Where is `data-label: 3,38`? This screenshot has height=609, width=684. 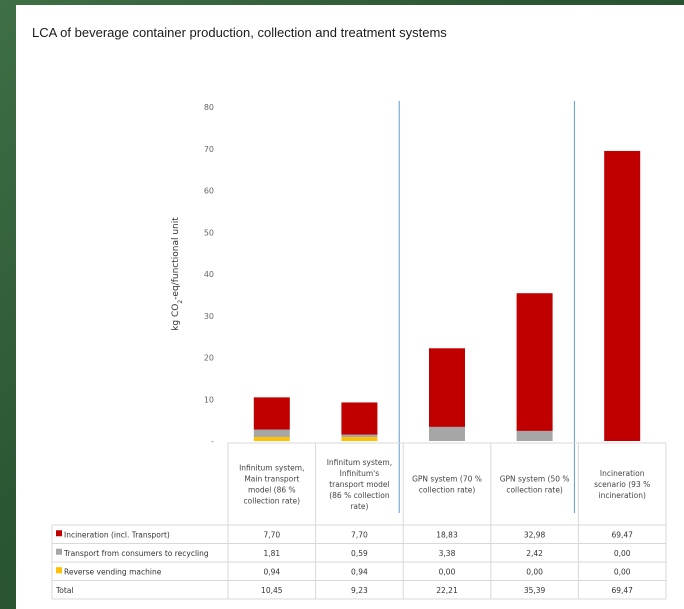 data-label: 3,38 is located at coordinates (447, 553).